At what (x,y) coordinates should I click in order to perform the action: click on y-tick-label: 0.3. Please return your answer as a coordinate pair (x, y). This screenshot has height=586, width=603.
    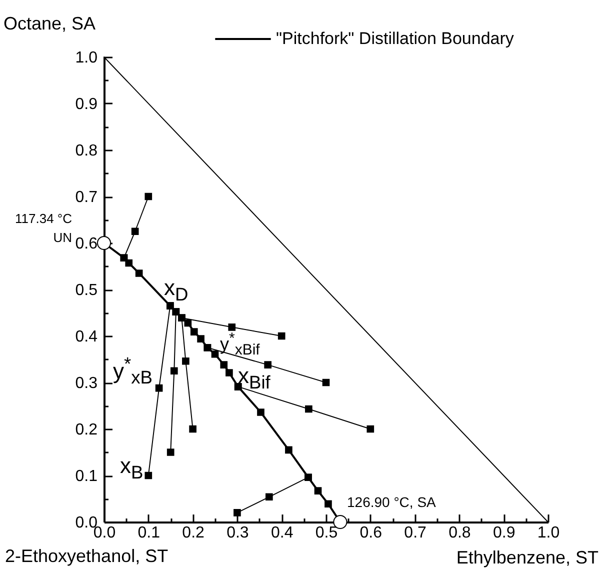
    Looking at the image, I should click on (86, 383).